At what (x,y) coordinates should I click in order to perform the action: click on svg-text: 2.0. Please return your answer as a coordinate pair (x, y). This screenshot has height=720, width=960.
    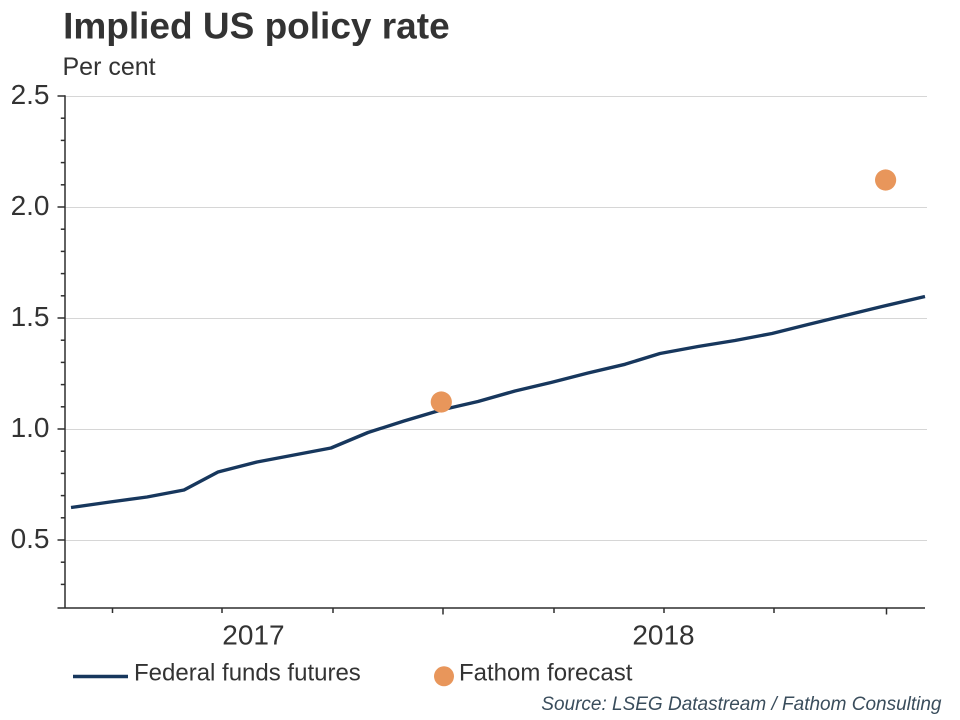
    Looking at the image, I should click on (30, 205).